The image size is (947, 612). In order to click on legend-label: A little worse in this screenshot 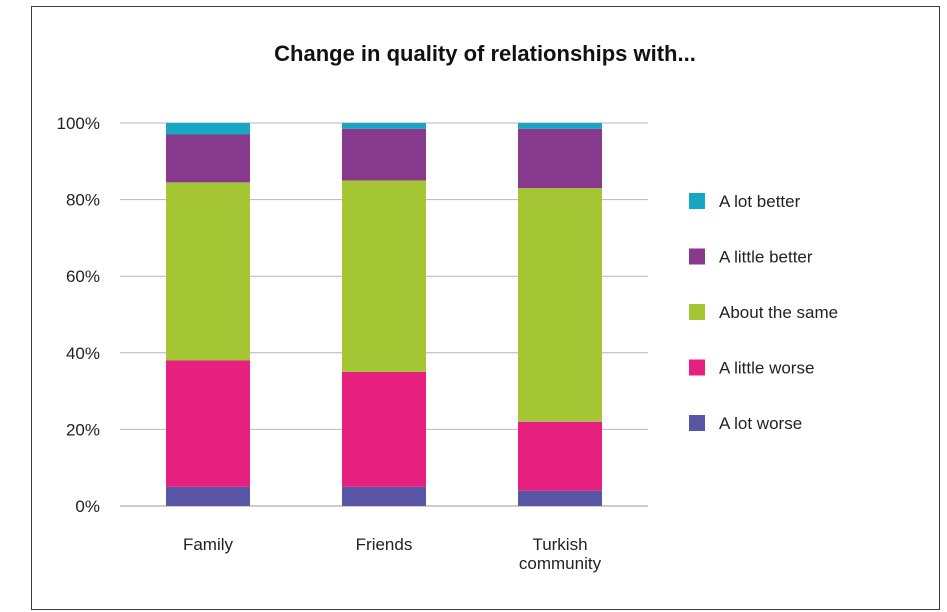, I will do `click(766, 368)`.